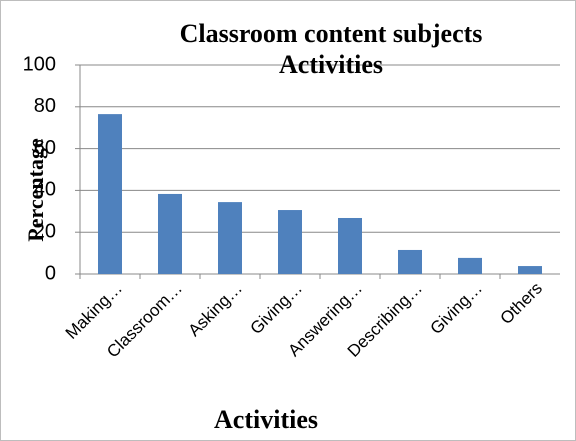  Describe the element at coordinates (45, 190) in the screenshot. I see `y-tick-label: 40` at that location.